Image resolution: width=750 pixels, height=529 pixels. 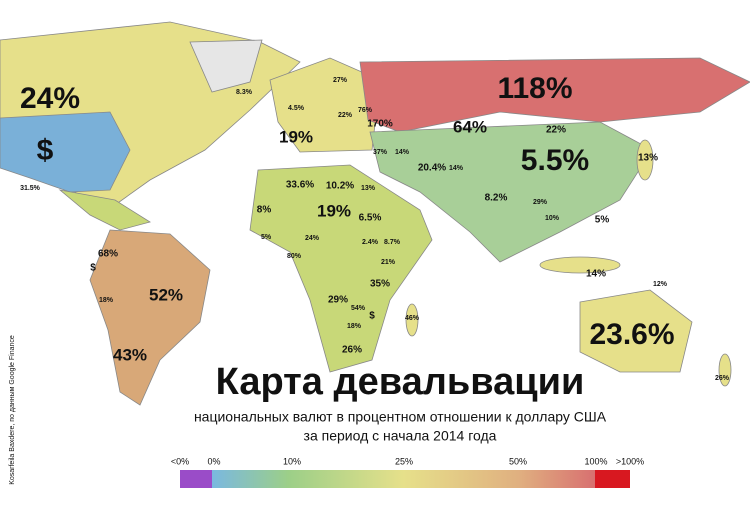 What do you see at coordinates (294, 256) in the screenshot?
I see `label: 80%` at bounding box center [294, 256].